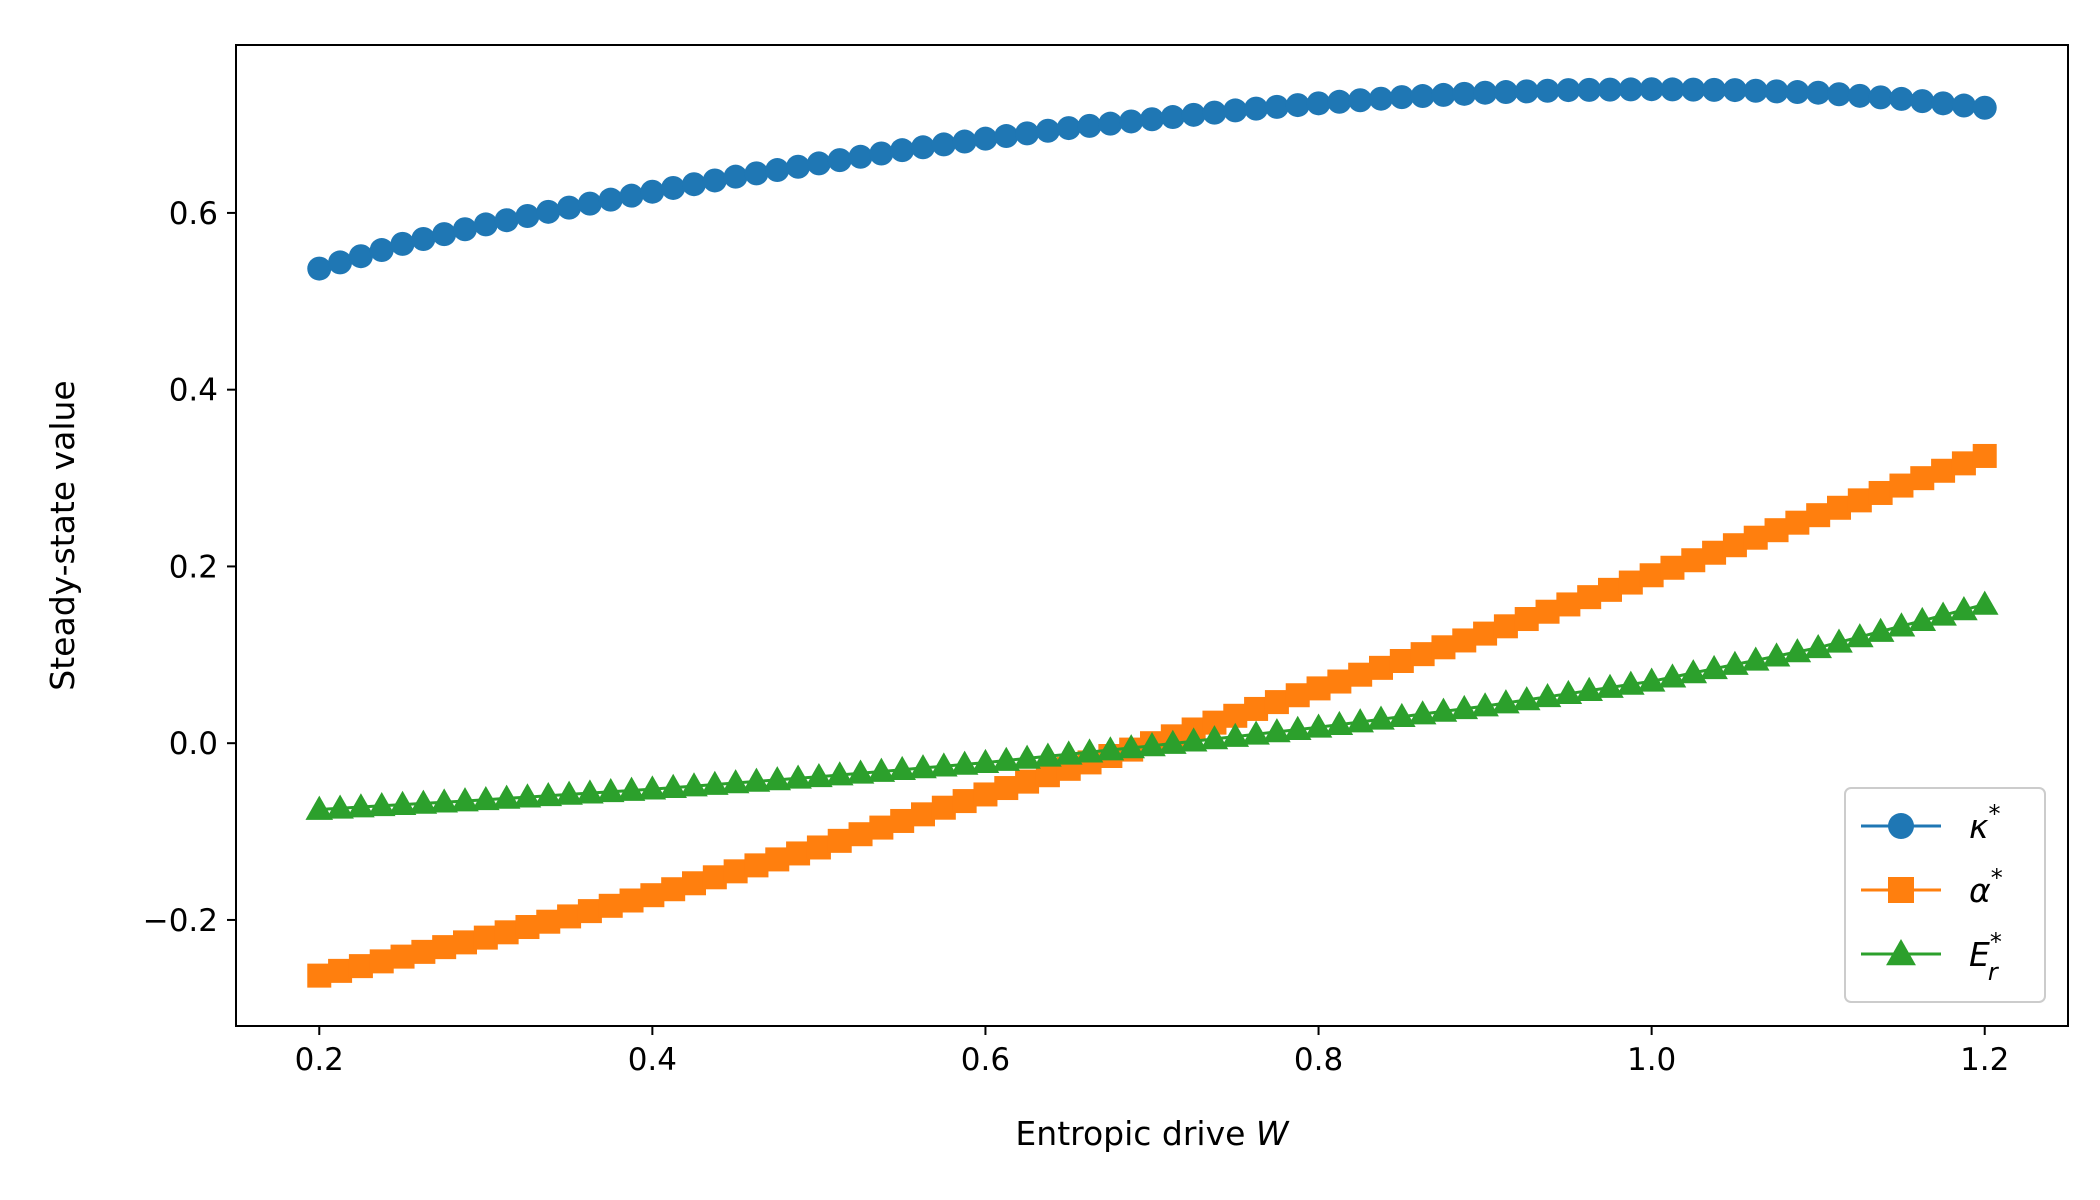  I want to click on legend-label-main: E, so click(1979, 954).